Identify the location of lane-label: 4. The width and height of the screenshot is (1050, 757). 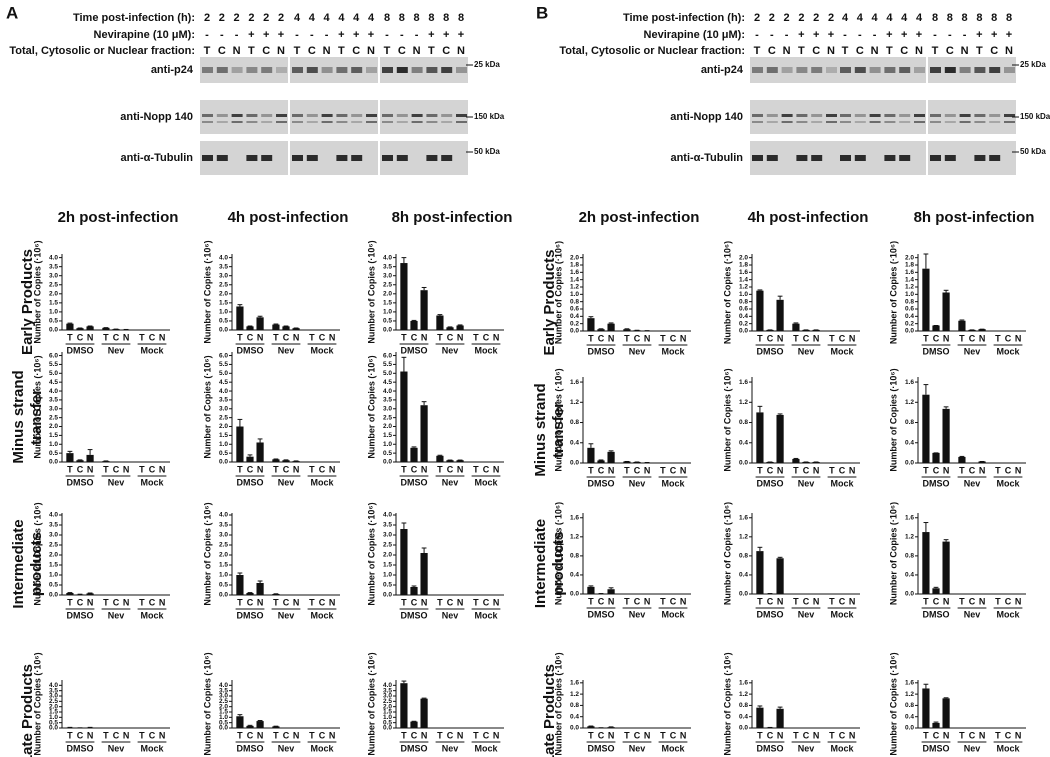
(297, 18).